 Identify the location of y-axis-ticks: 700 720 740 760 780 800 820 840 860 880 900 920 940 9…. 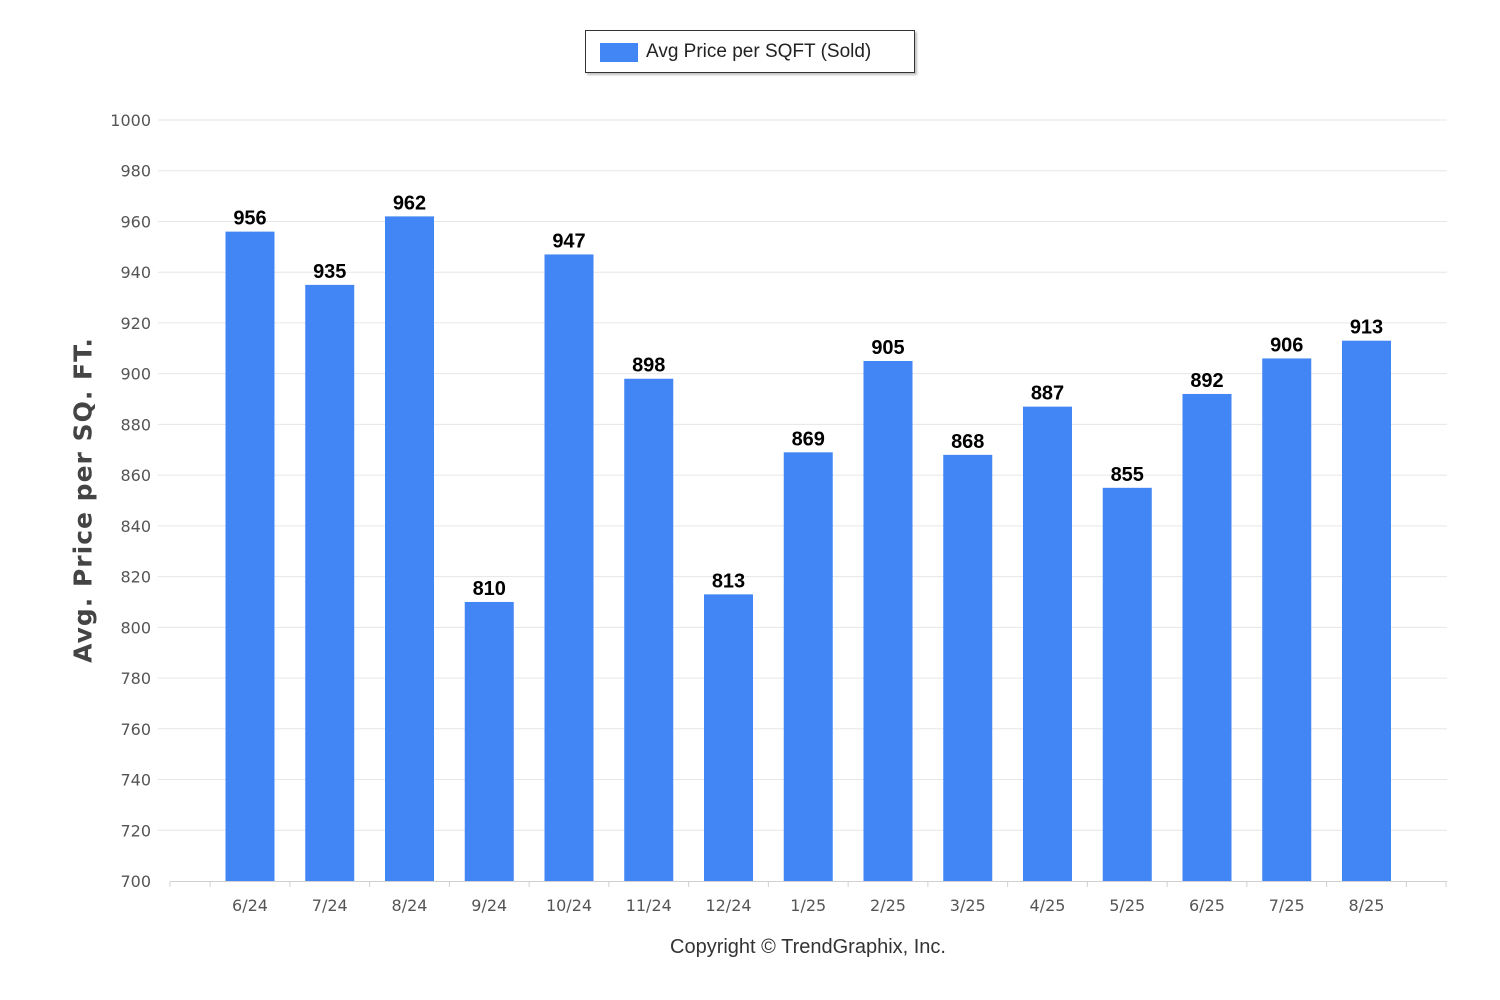
(130, 501).